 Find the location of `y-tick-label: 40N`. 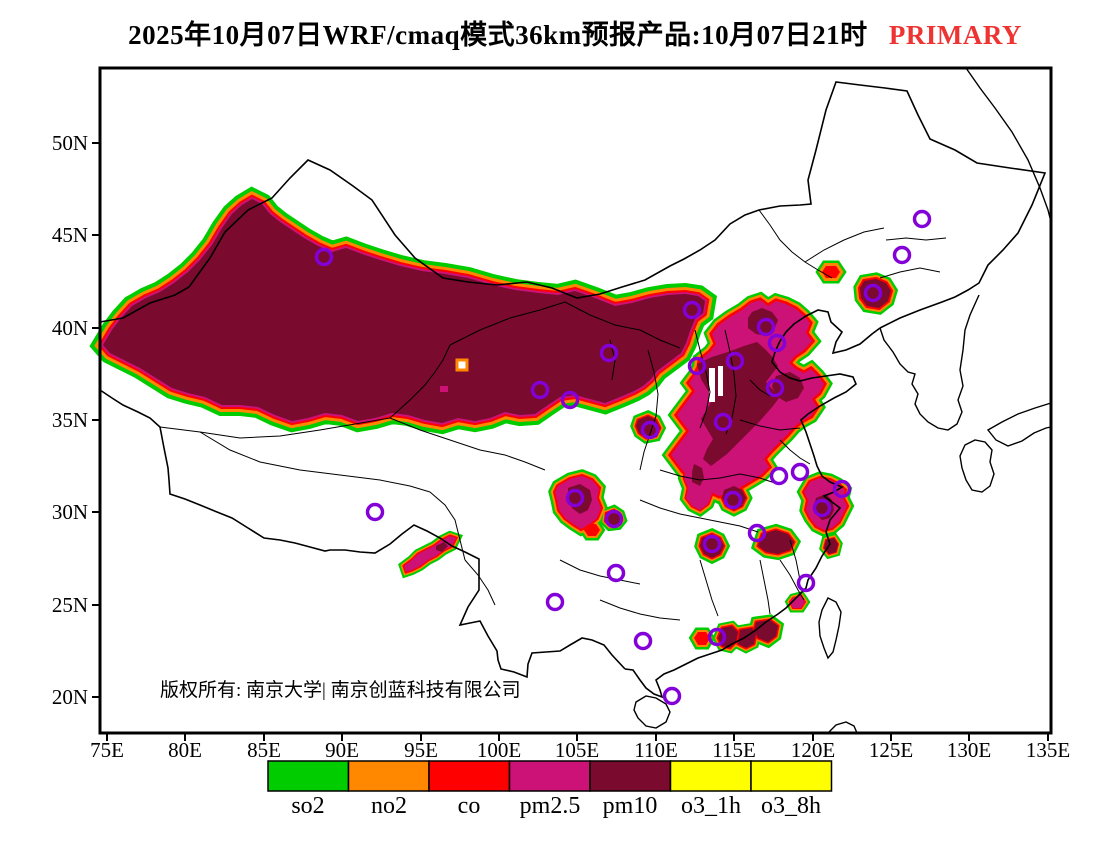

y-tick-label: 40N is located at coordinates (70, 328).